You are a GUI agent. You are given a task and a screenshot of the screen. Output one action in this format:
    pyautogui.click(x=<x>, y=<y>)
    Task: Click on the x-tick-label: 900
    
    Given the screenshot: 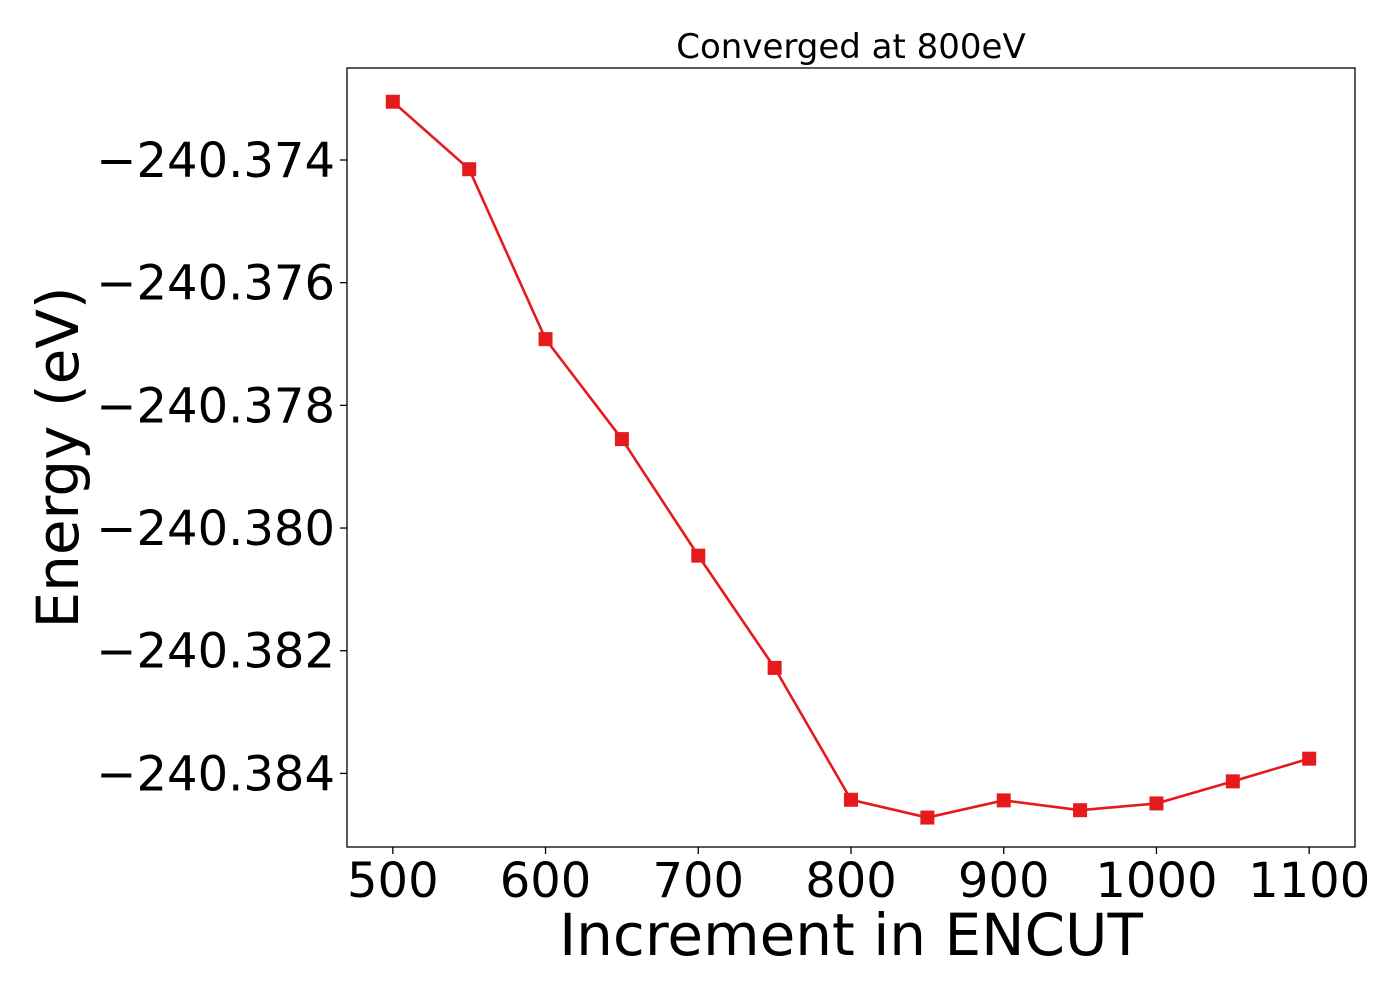 What is the action you would take?
    pyautogui.click(x=1004, y=881)
    